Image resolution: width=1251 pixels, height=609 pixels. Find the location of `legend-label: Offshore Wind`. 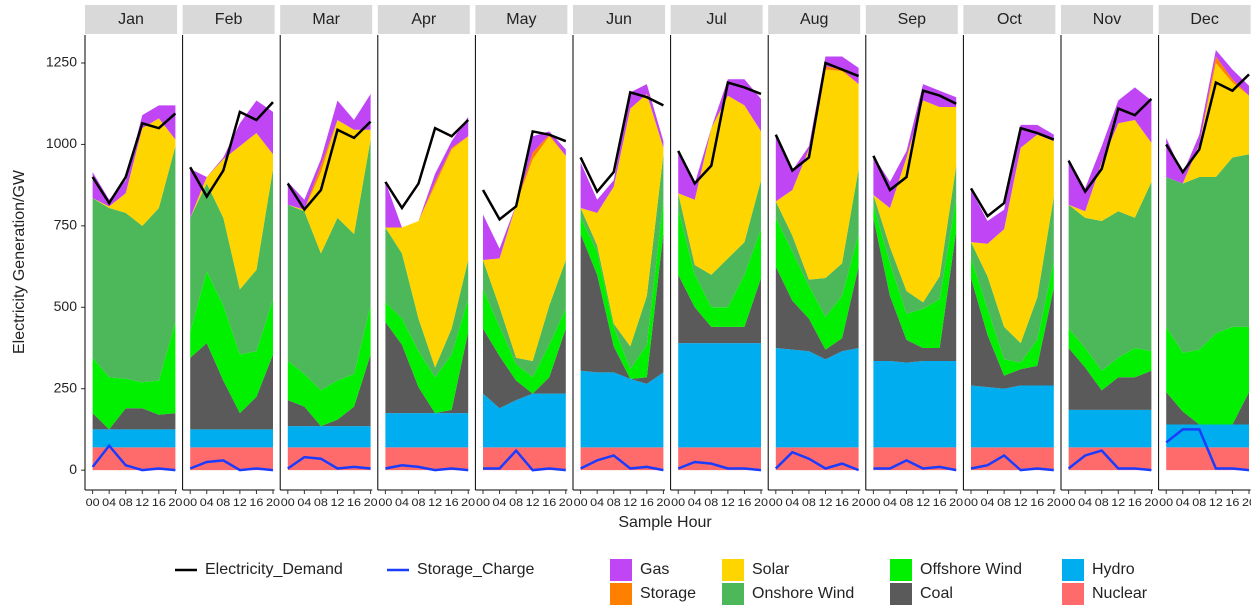

legend-label: Offshore Wind is located at coordinates (971, 569).